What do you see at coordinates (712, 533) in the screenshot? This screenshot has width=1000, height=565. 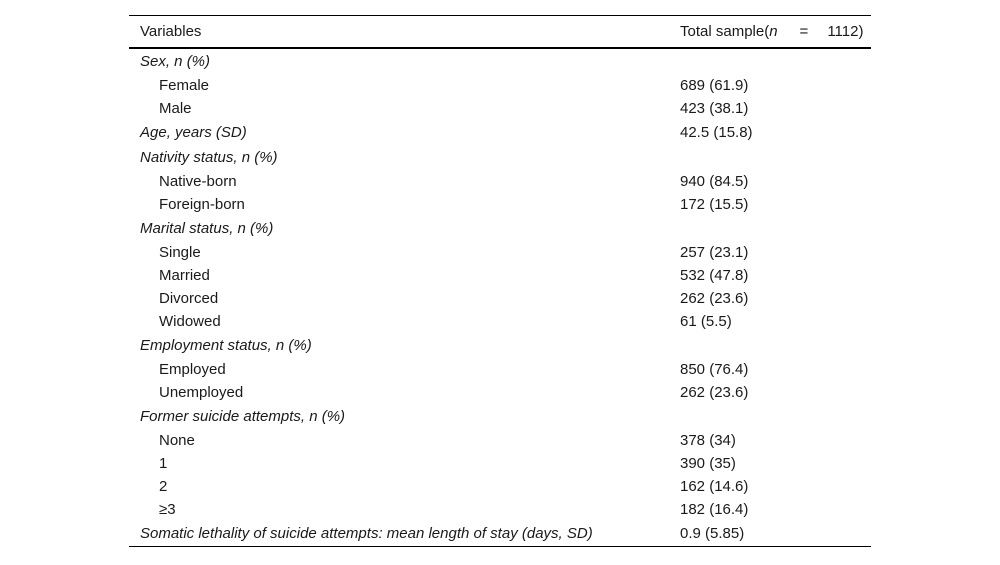 I see `row-value: 0.9 (5.85)` at bounding box center [712, 533].